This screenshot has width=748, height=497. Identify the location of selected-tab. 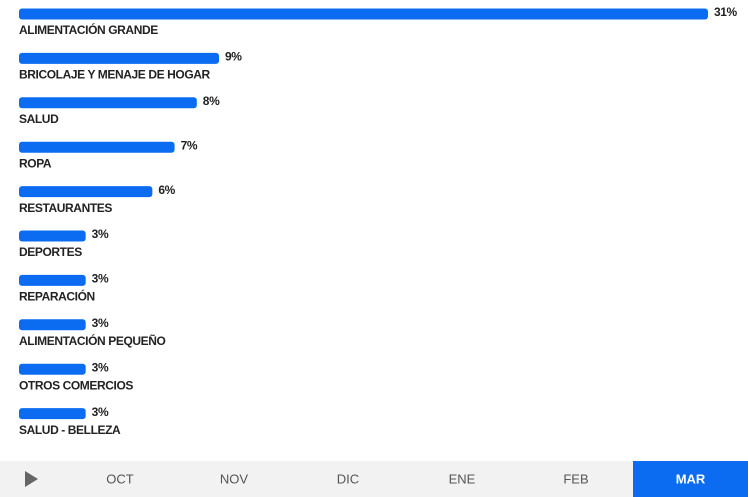
(690, 479).